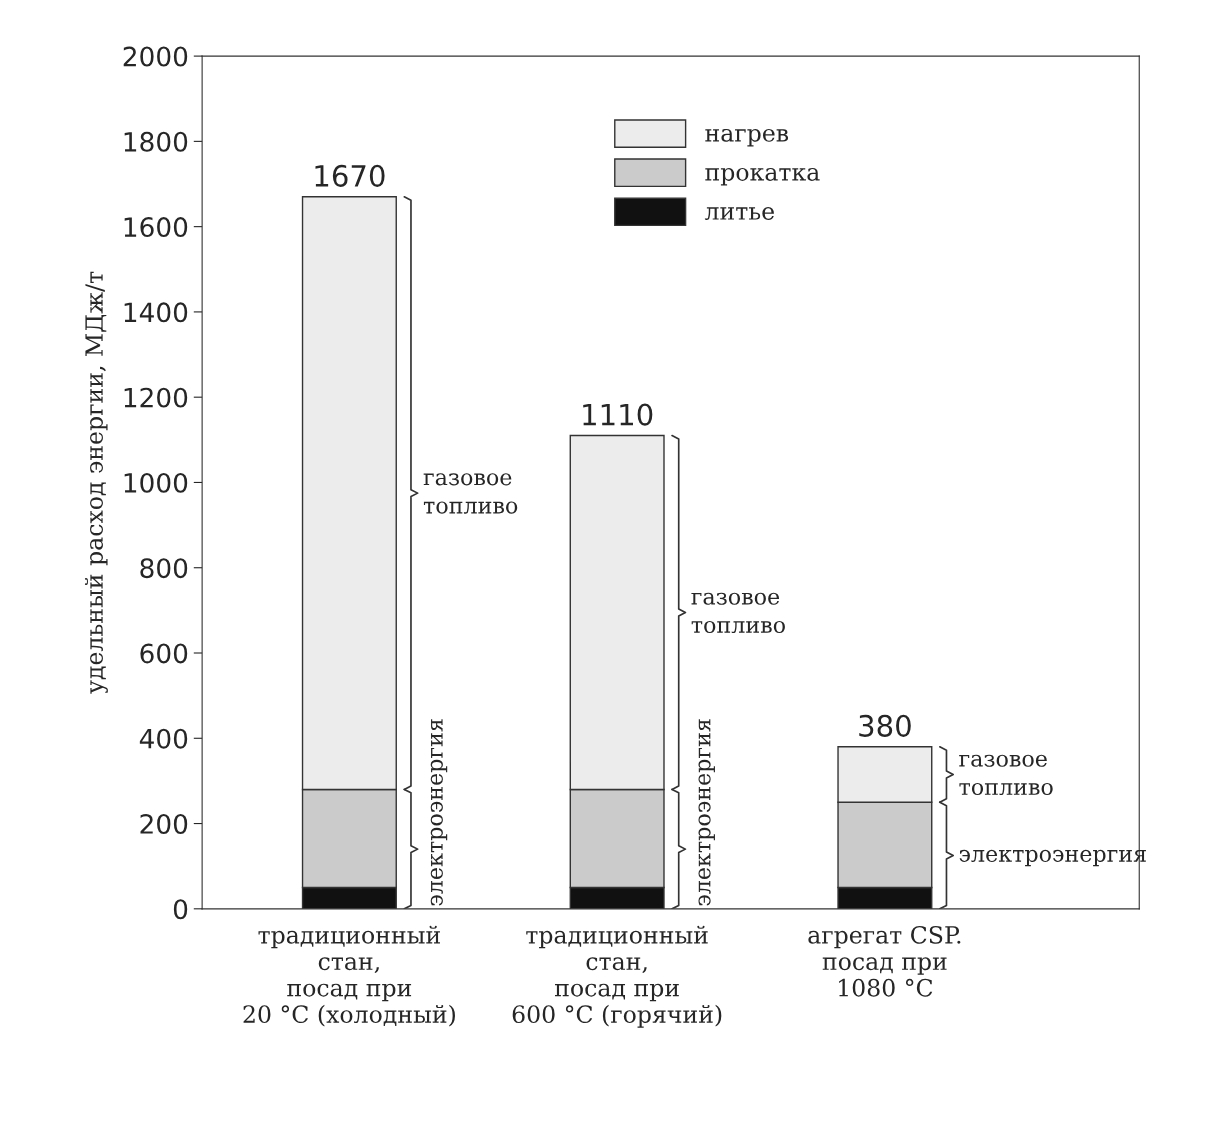 This screenshot has height=1122, width=1225. What do you see at coordinates (617, 976) in the screenshot?
I see `x-tick-label: традиционный стан, посад при 600 °C (горячий)` at bounding box center [617, 976].